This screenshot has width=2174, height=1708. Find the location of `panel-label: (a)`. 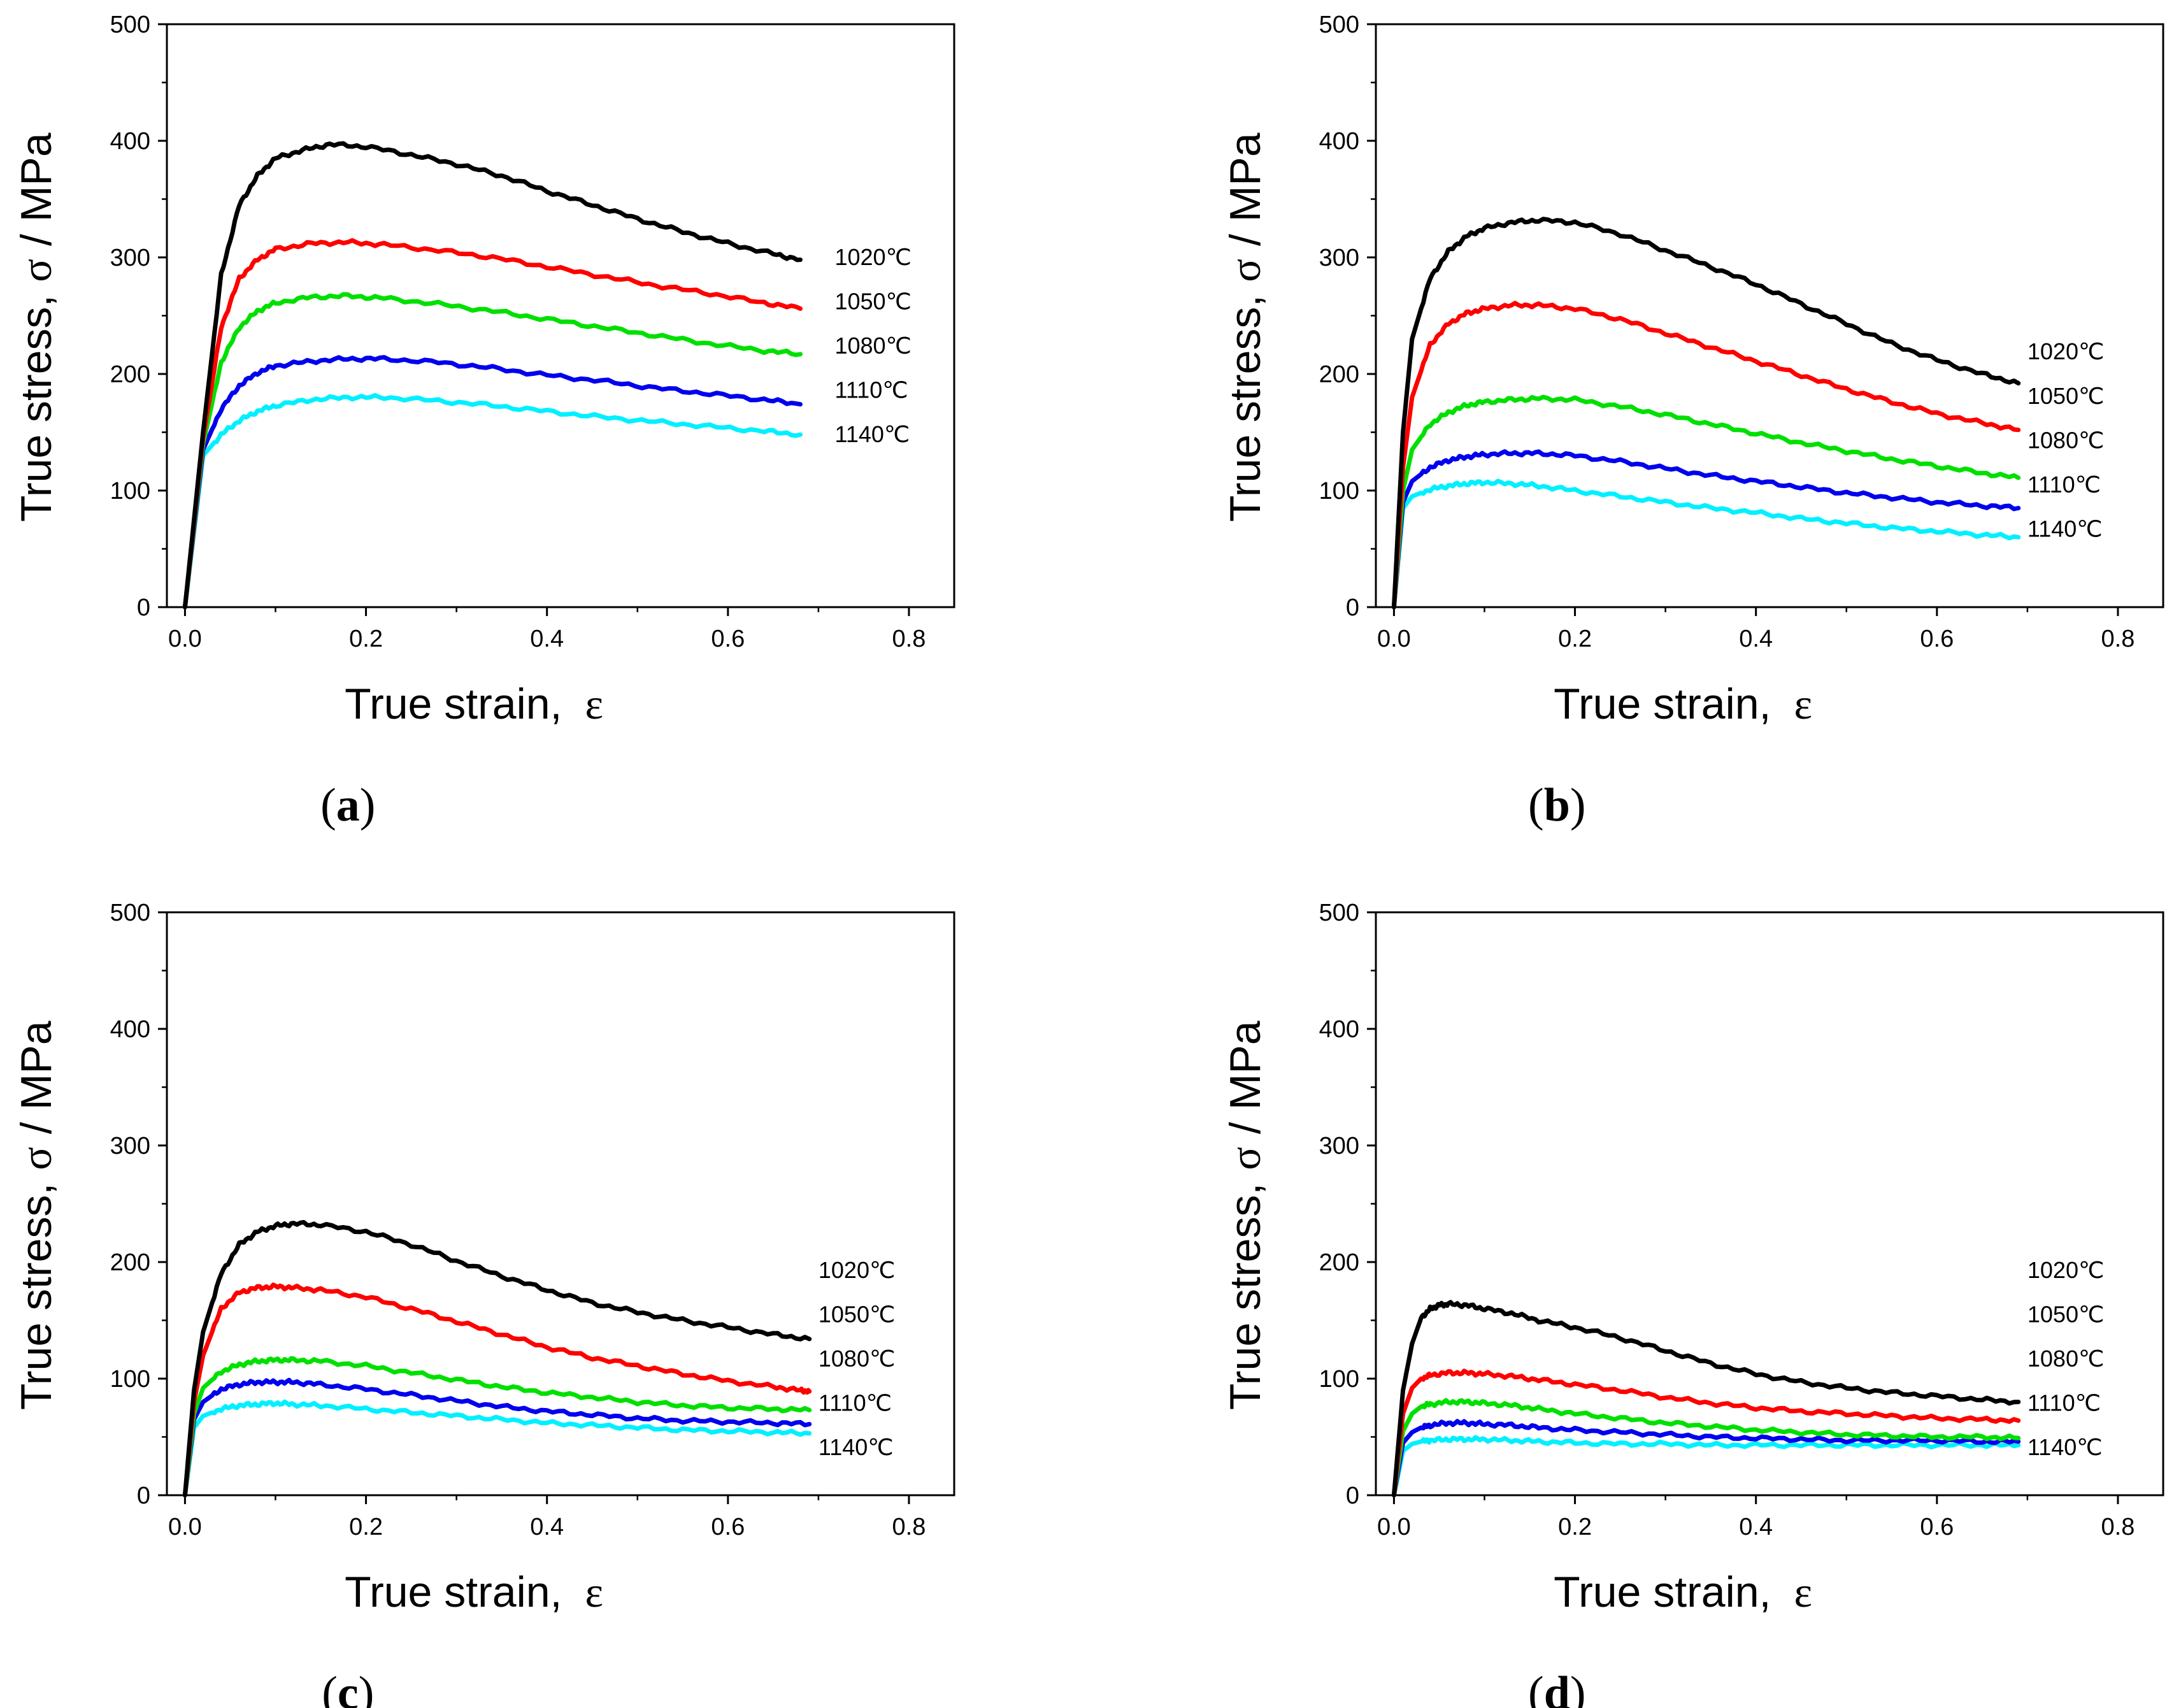

panel-label: (a) is located at coordinates (347, 805).